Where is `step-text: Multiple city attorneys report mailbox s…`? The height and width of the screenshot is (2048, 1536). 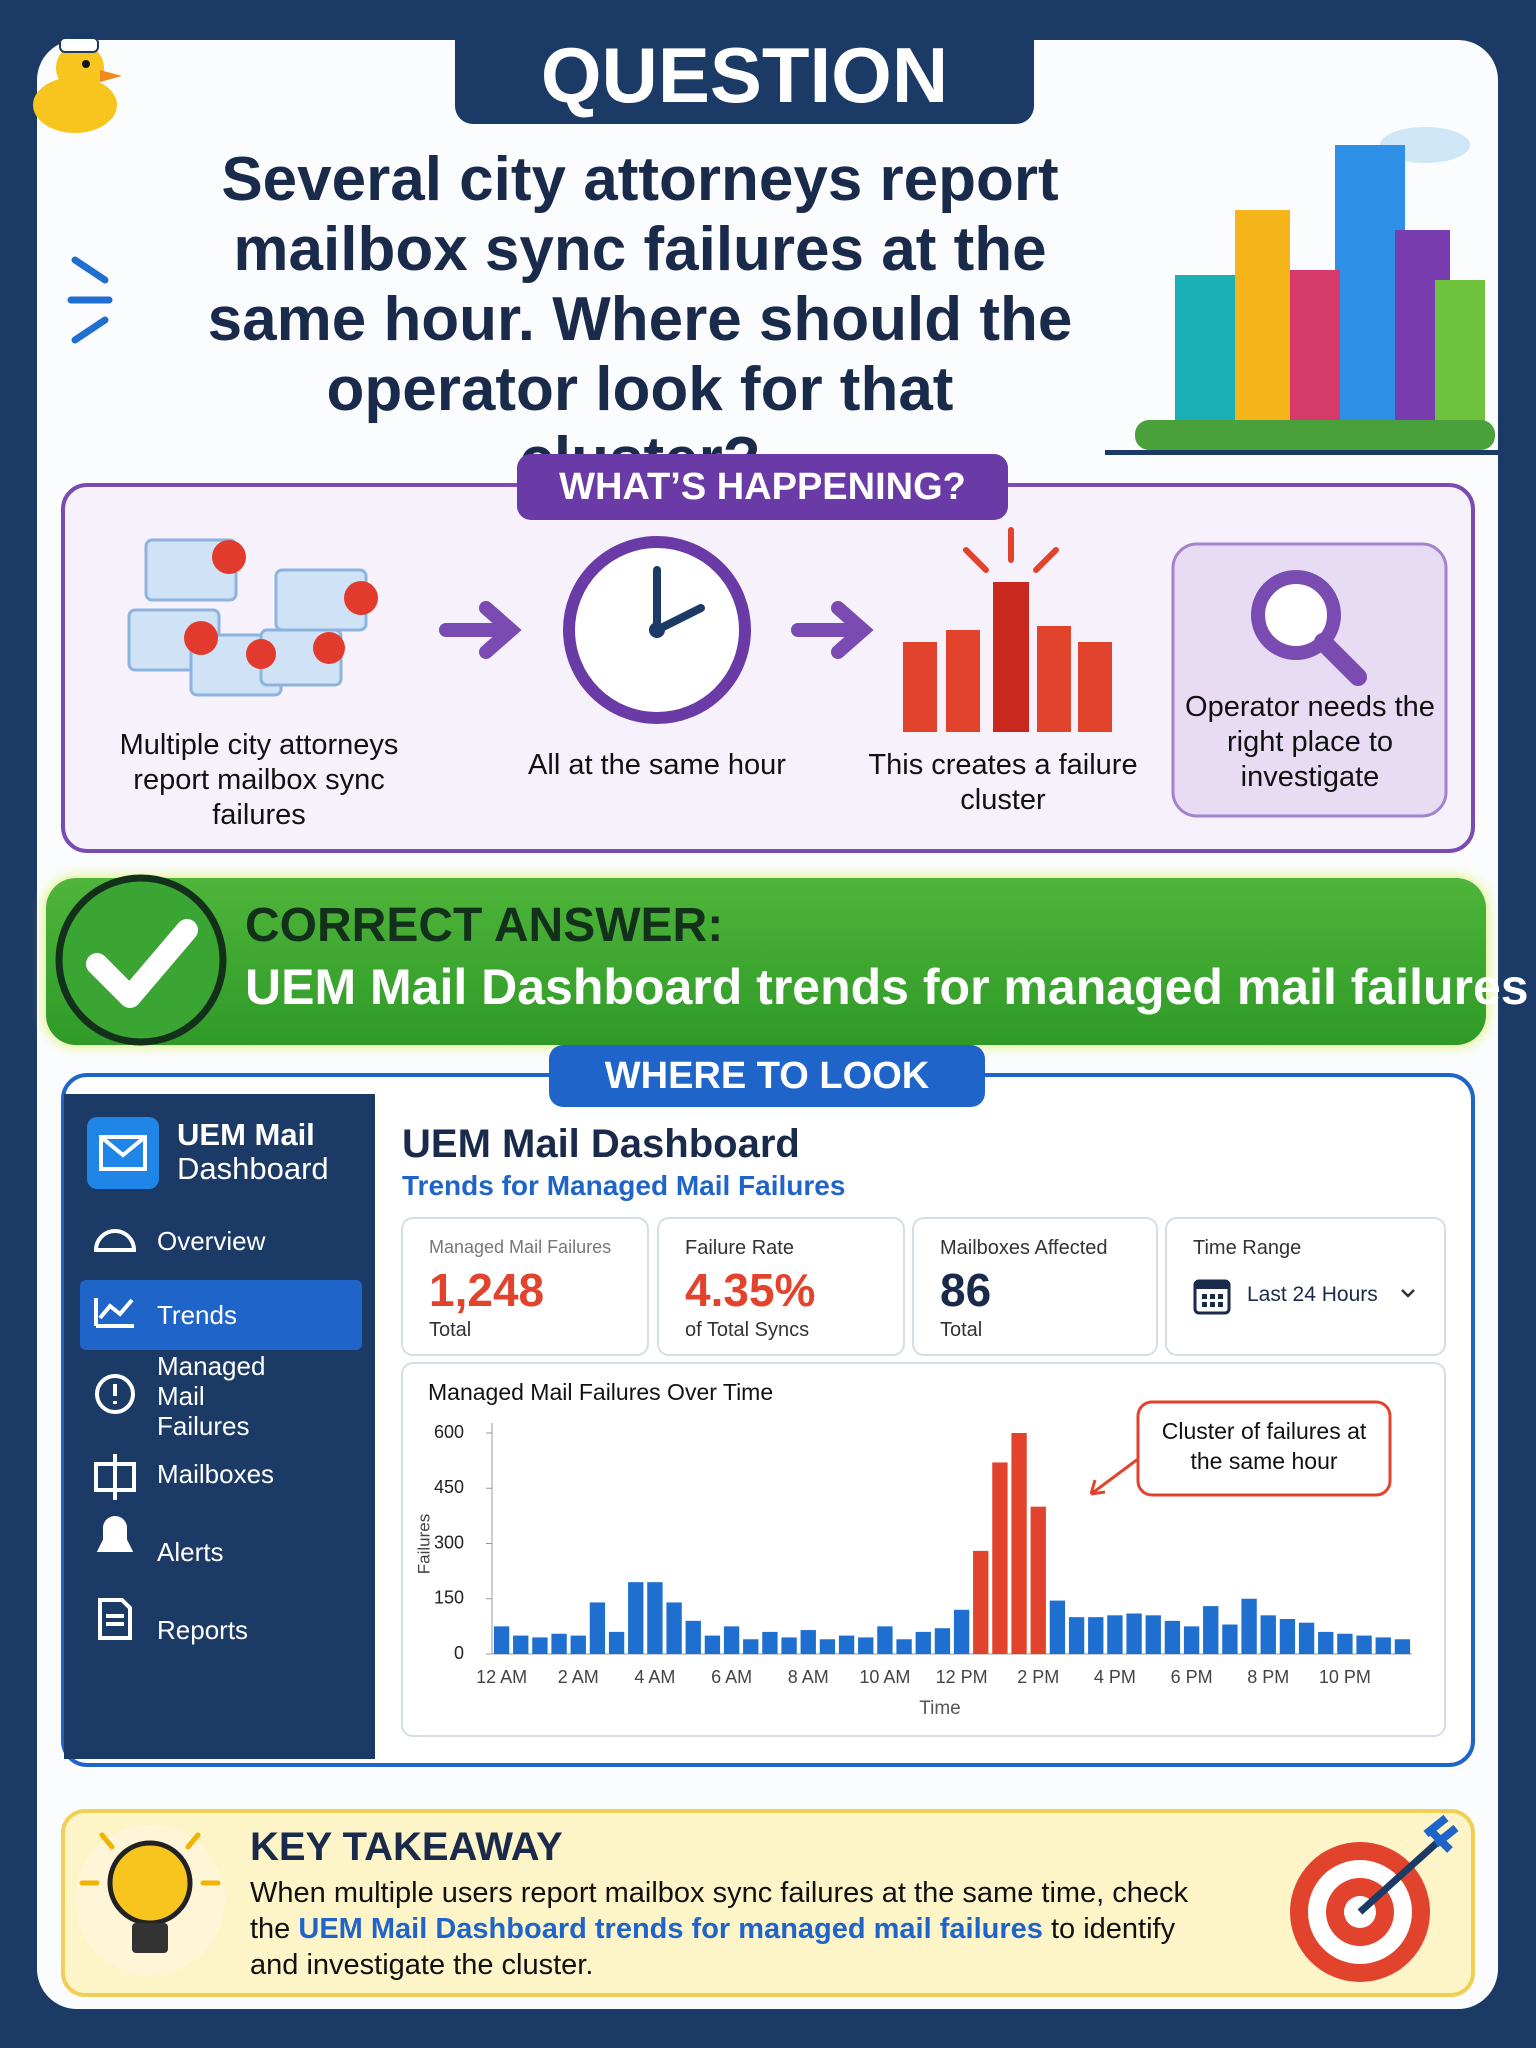
step-text: Multiple city attorneys report mailbox s… is located at coordinates (259, 780).